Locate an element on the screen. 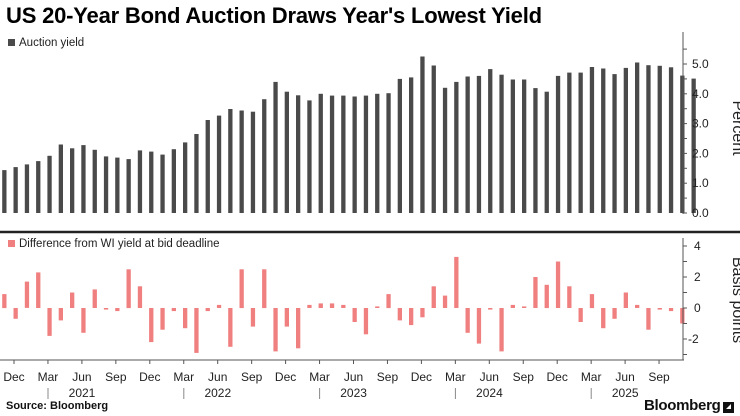  bottom-axis-tick-label: 2 is located at coordinates (697, 277).